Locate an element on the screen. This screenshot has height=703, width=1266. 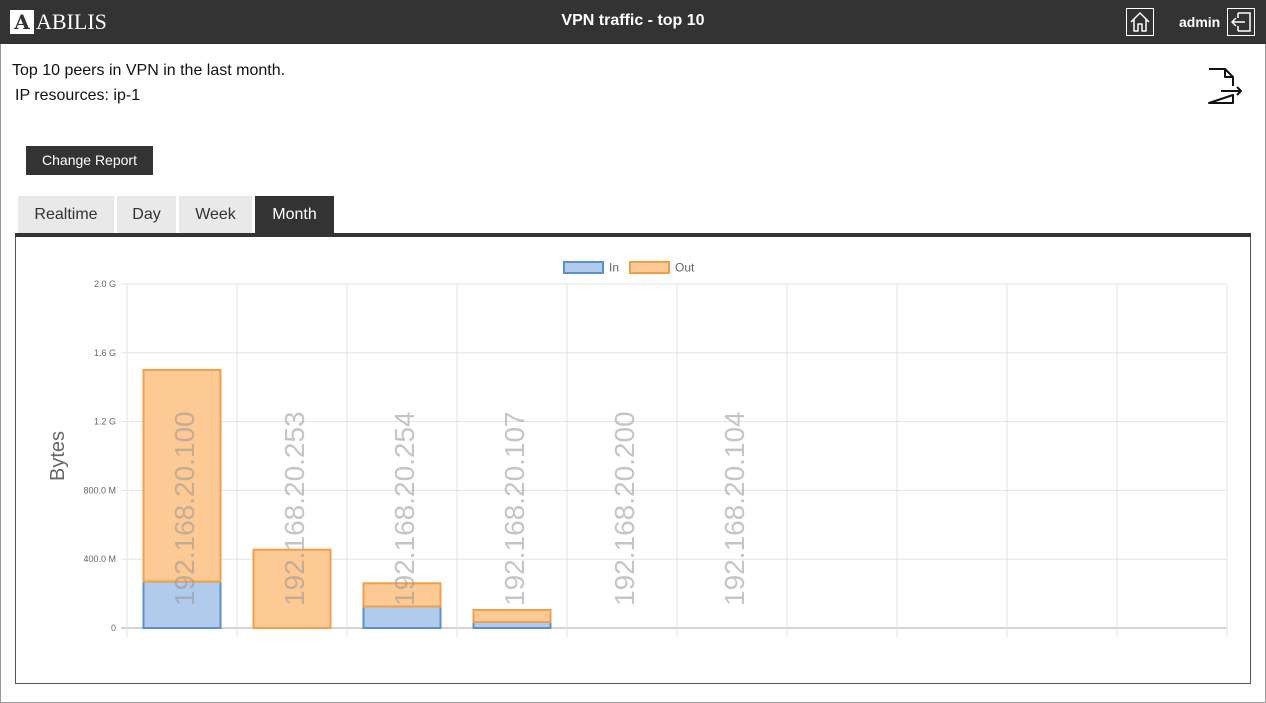
tab-underline is located at coordinates (633, 235).